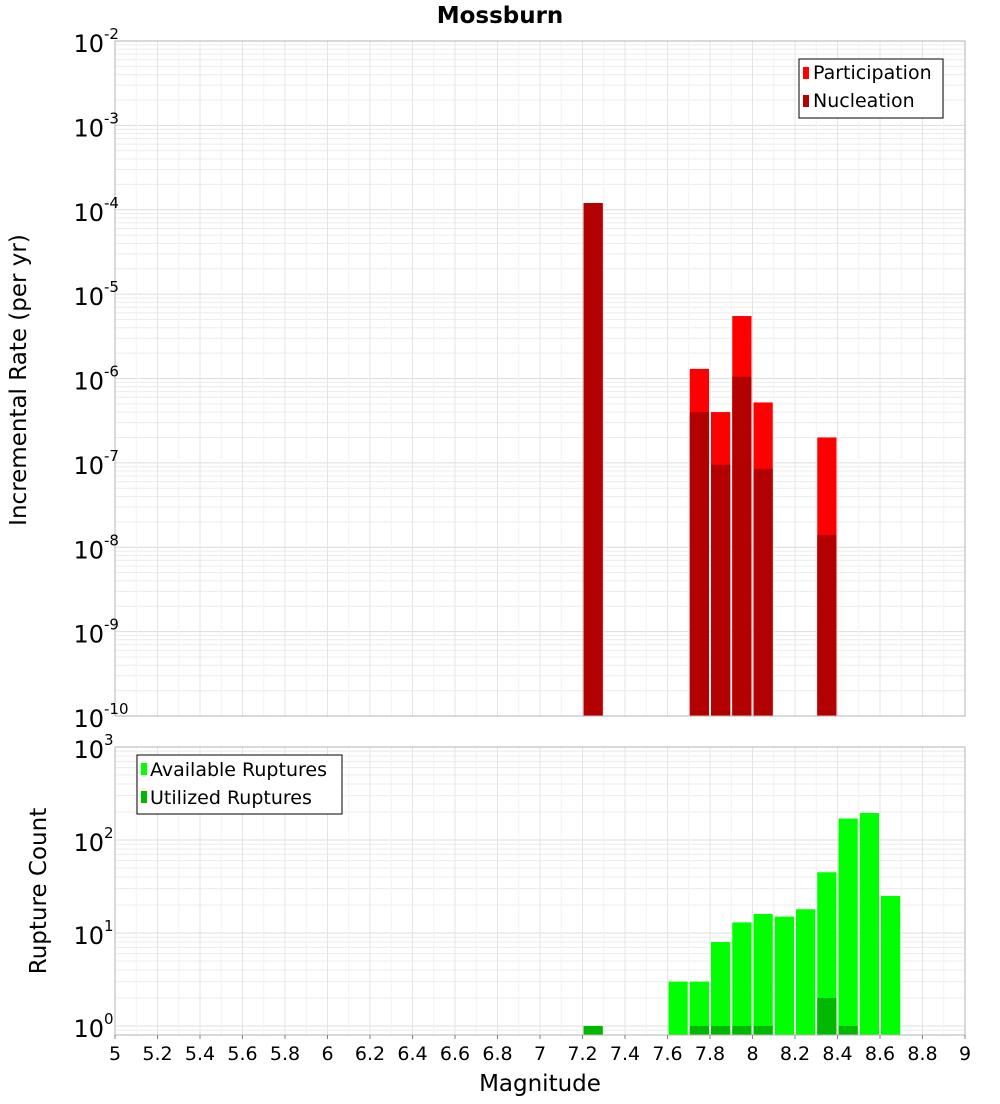  I want to click on y-tick-label: 10 -9, so click(96, 632).